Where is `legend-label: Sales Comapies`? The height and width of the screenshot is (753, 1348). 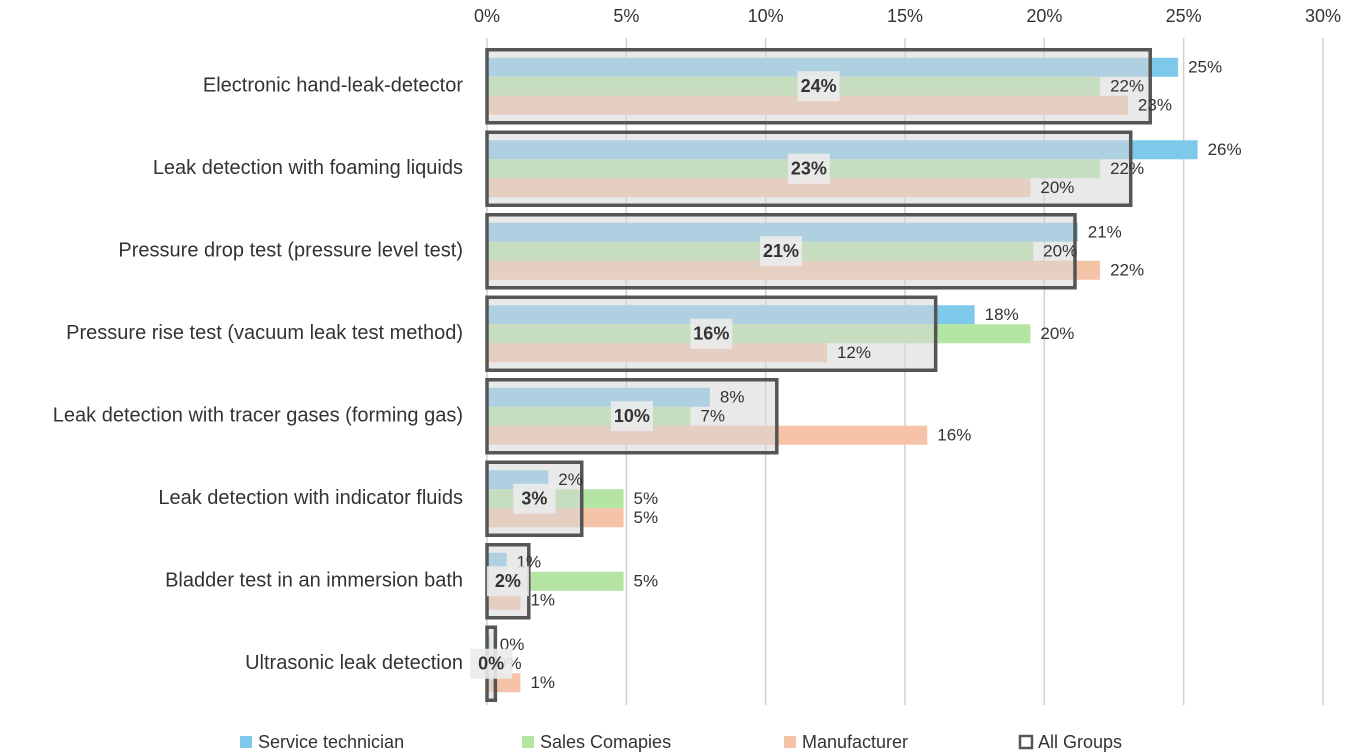 legend-label: Sales Comapies is located at coordinates (605, 742).